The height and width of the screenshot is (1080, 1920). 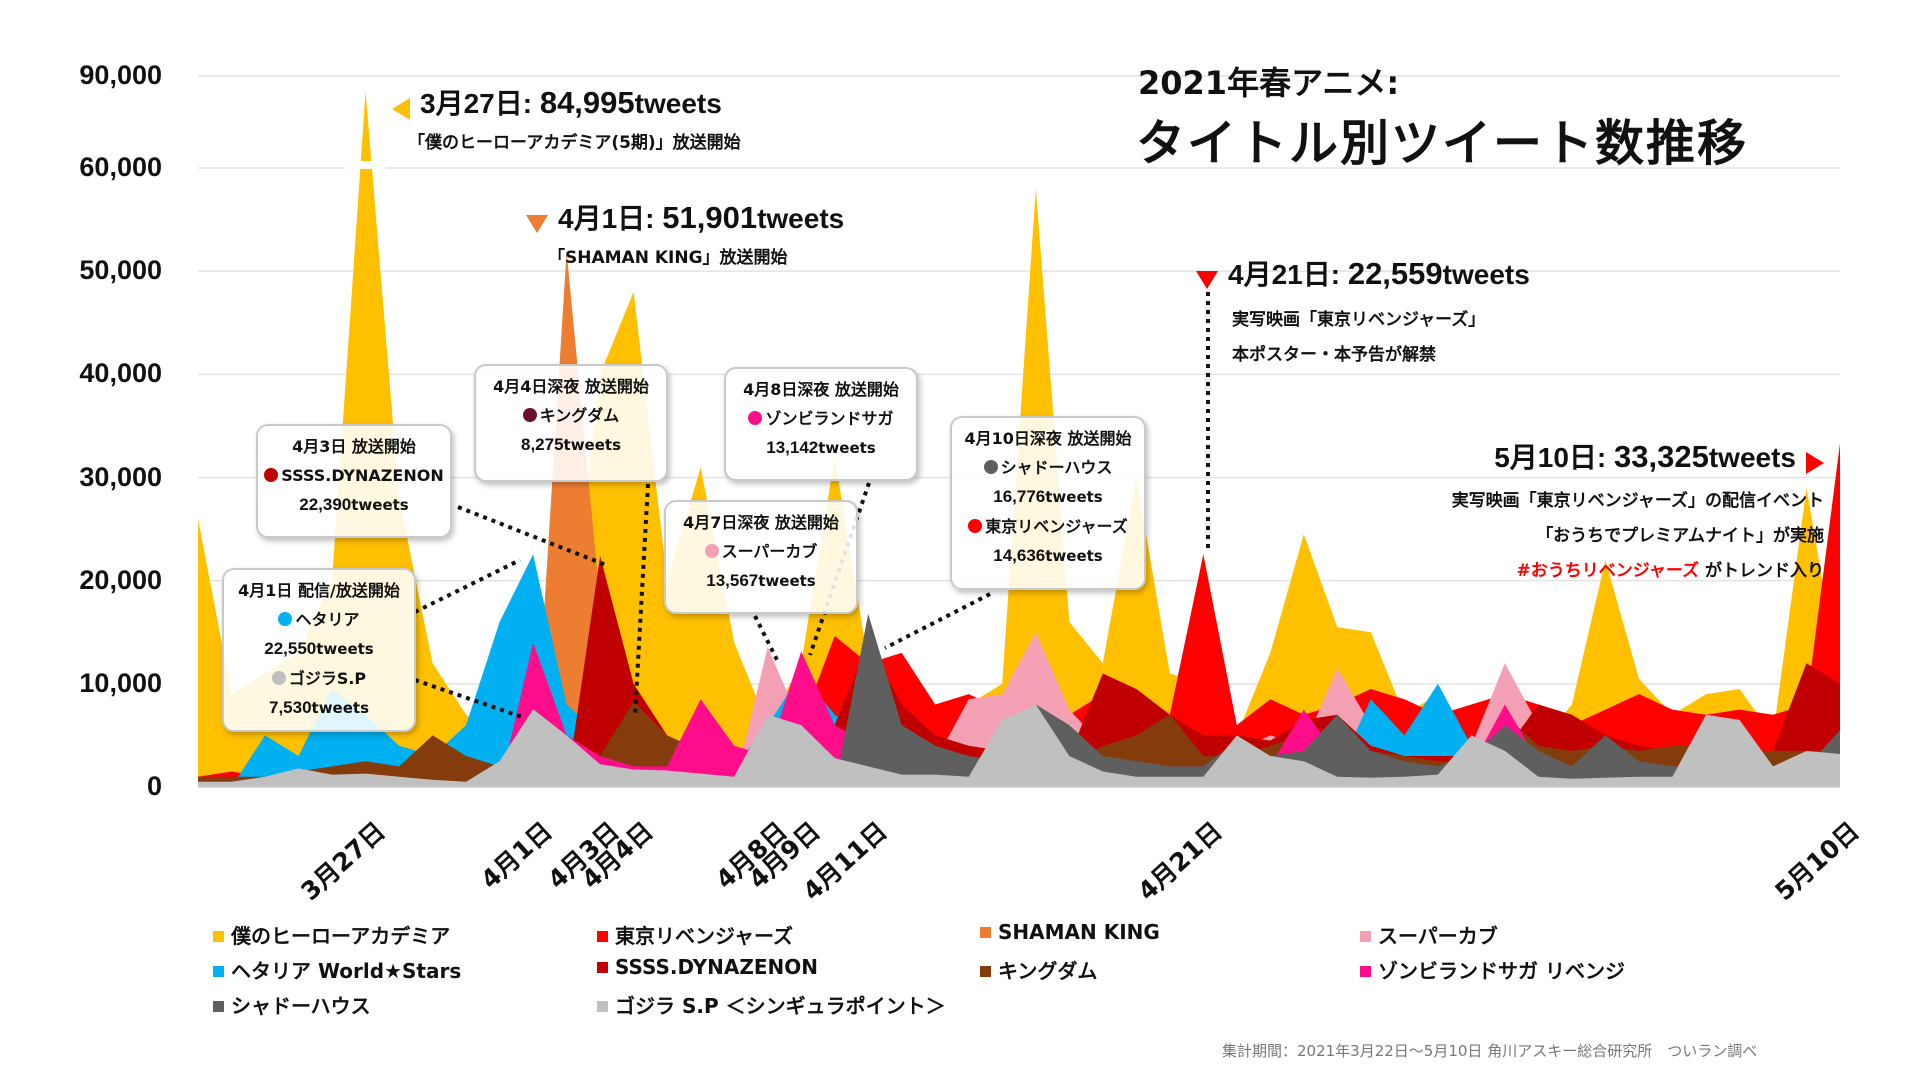 What do you see at coordinates (829, 418) in the screenshot?
I see `callout-title: ゾンビランドサガ` at bounding box center [829, 418].